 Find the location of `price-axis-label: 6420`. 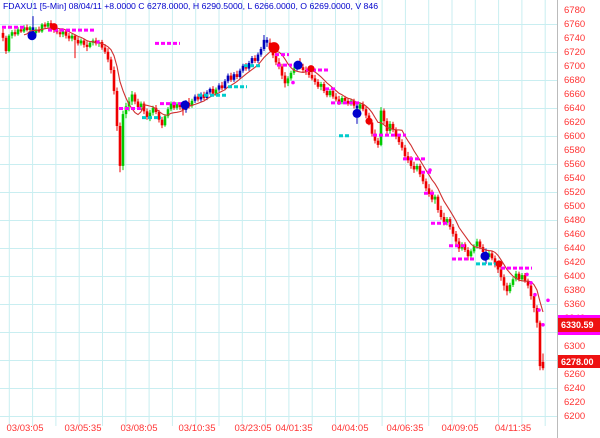

price-axis-label: 6420 is located at coordinates (575, 262).